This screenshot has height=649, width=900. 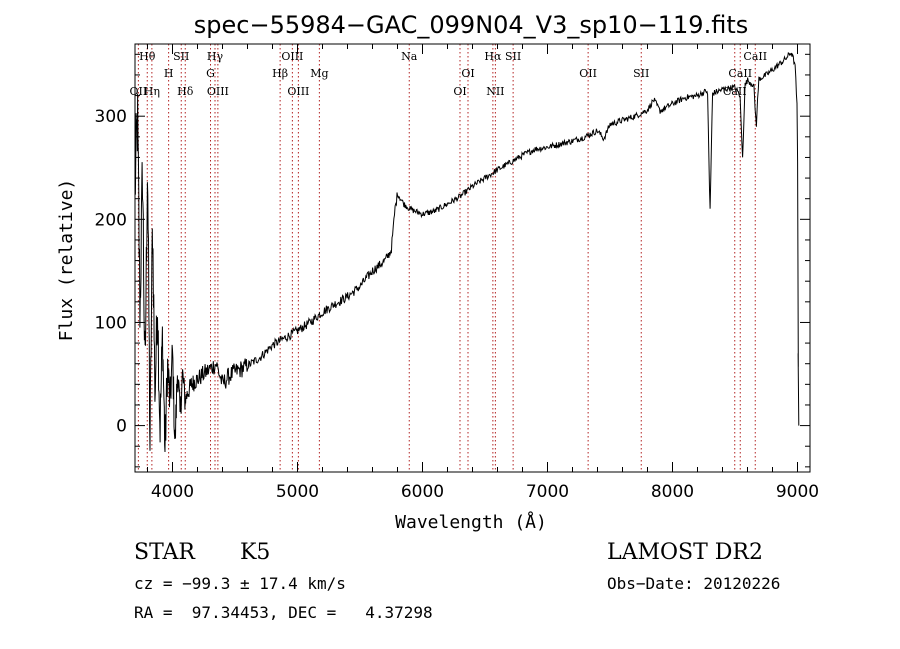 What do you see at coordinates (210, 73) in the screenshot?
I see `line-label: G` at bounding box center [210, 73].